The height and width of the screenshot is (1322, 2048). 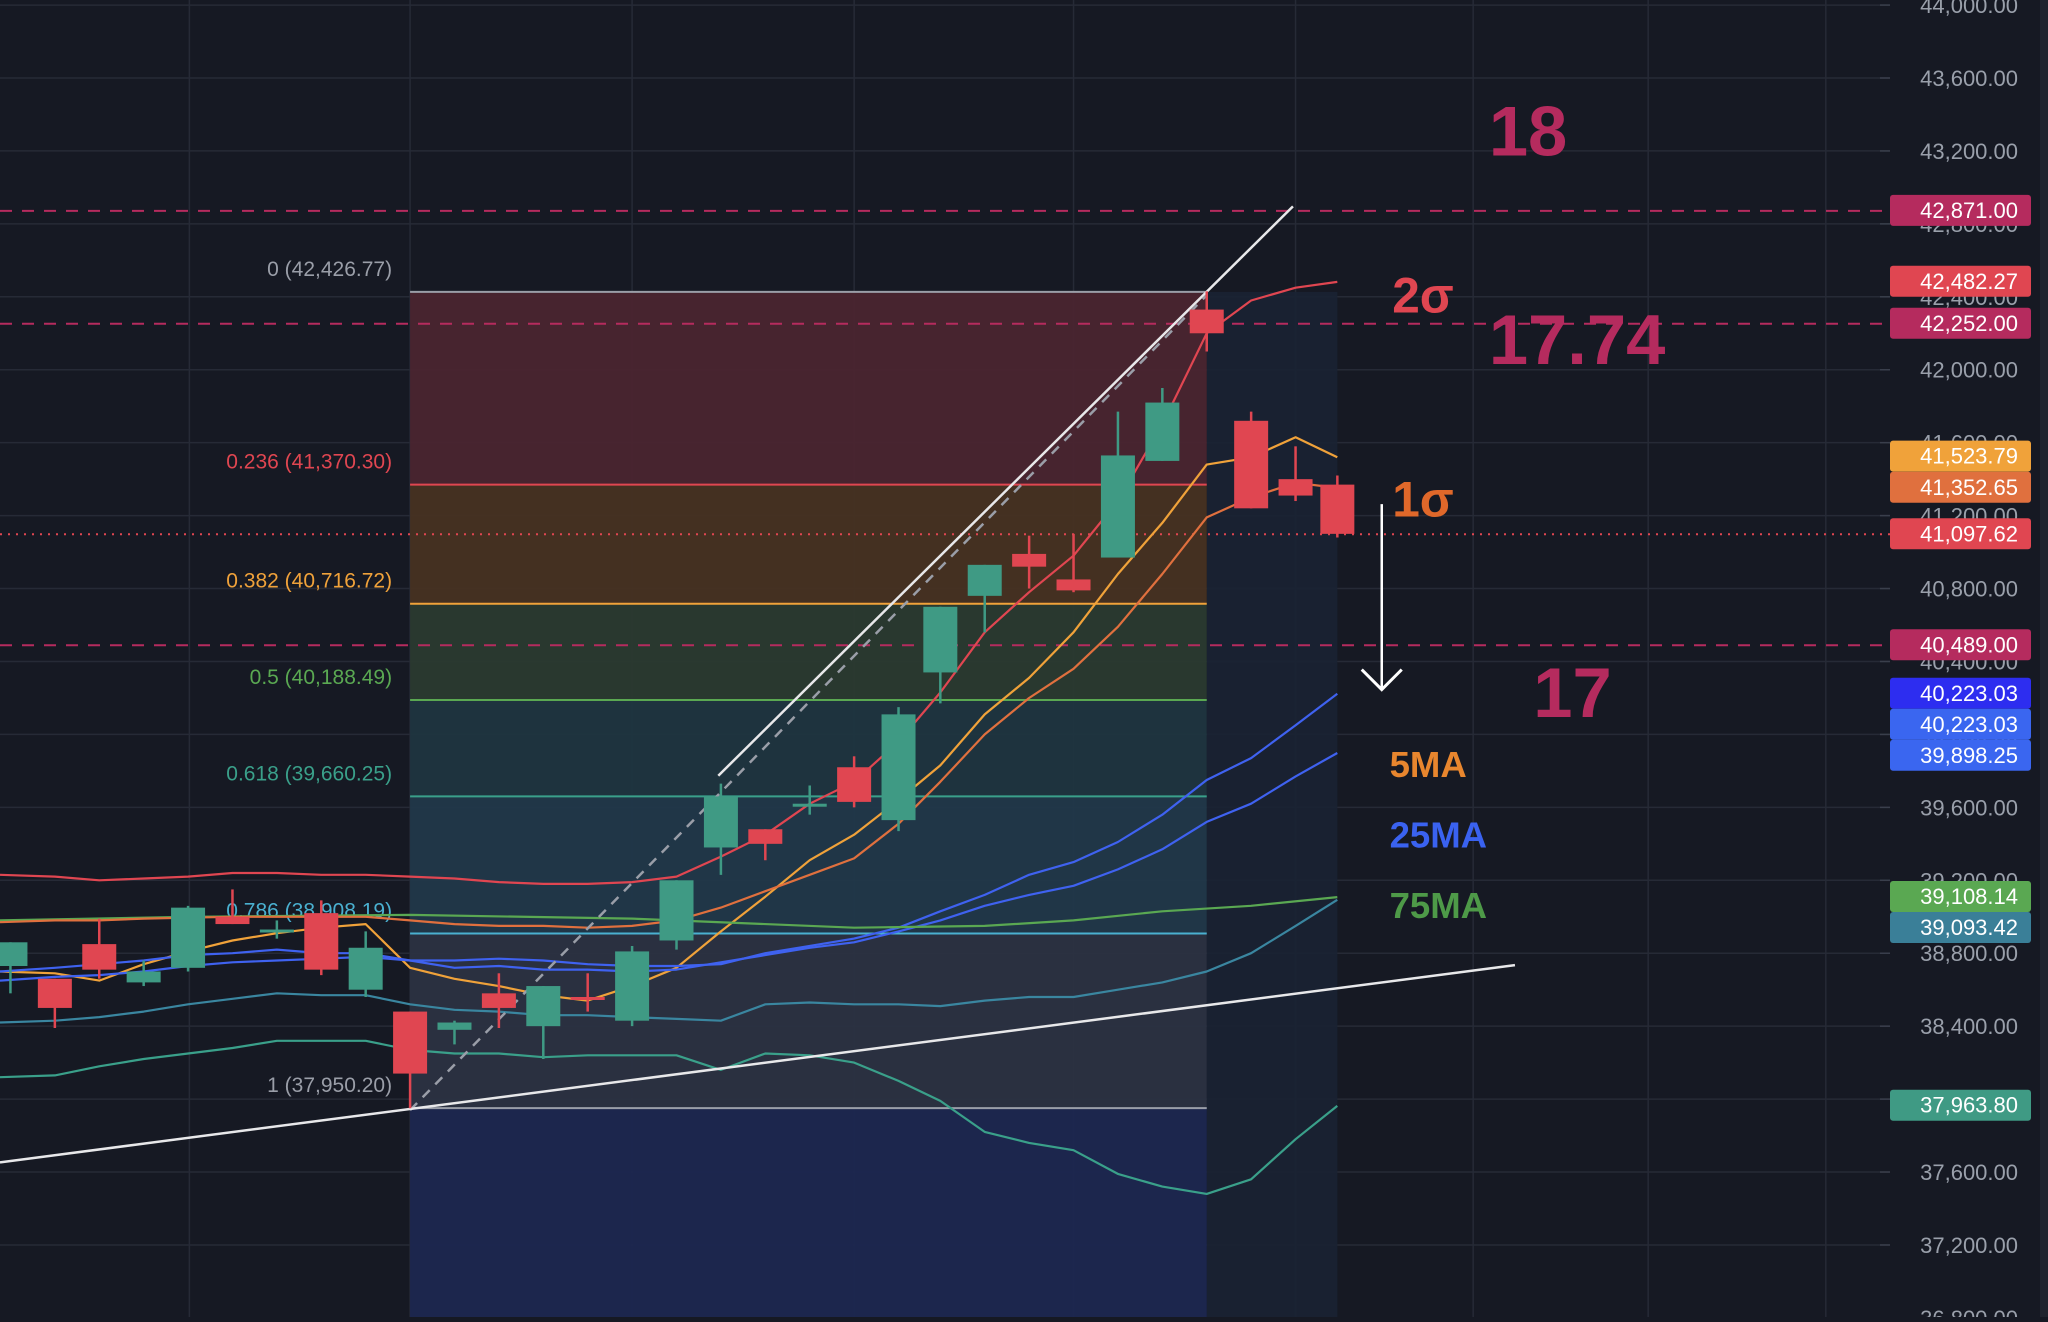 What do you see at coordinates (1428, 764) in the screenshot?
I see `annotation-5ma: 5MA` at bounding box center [1428, 764].